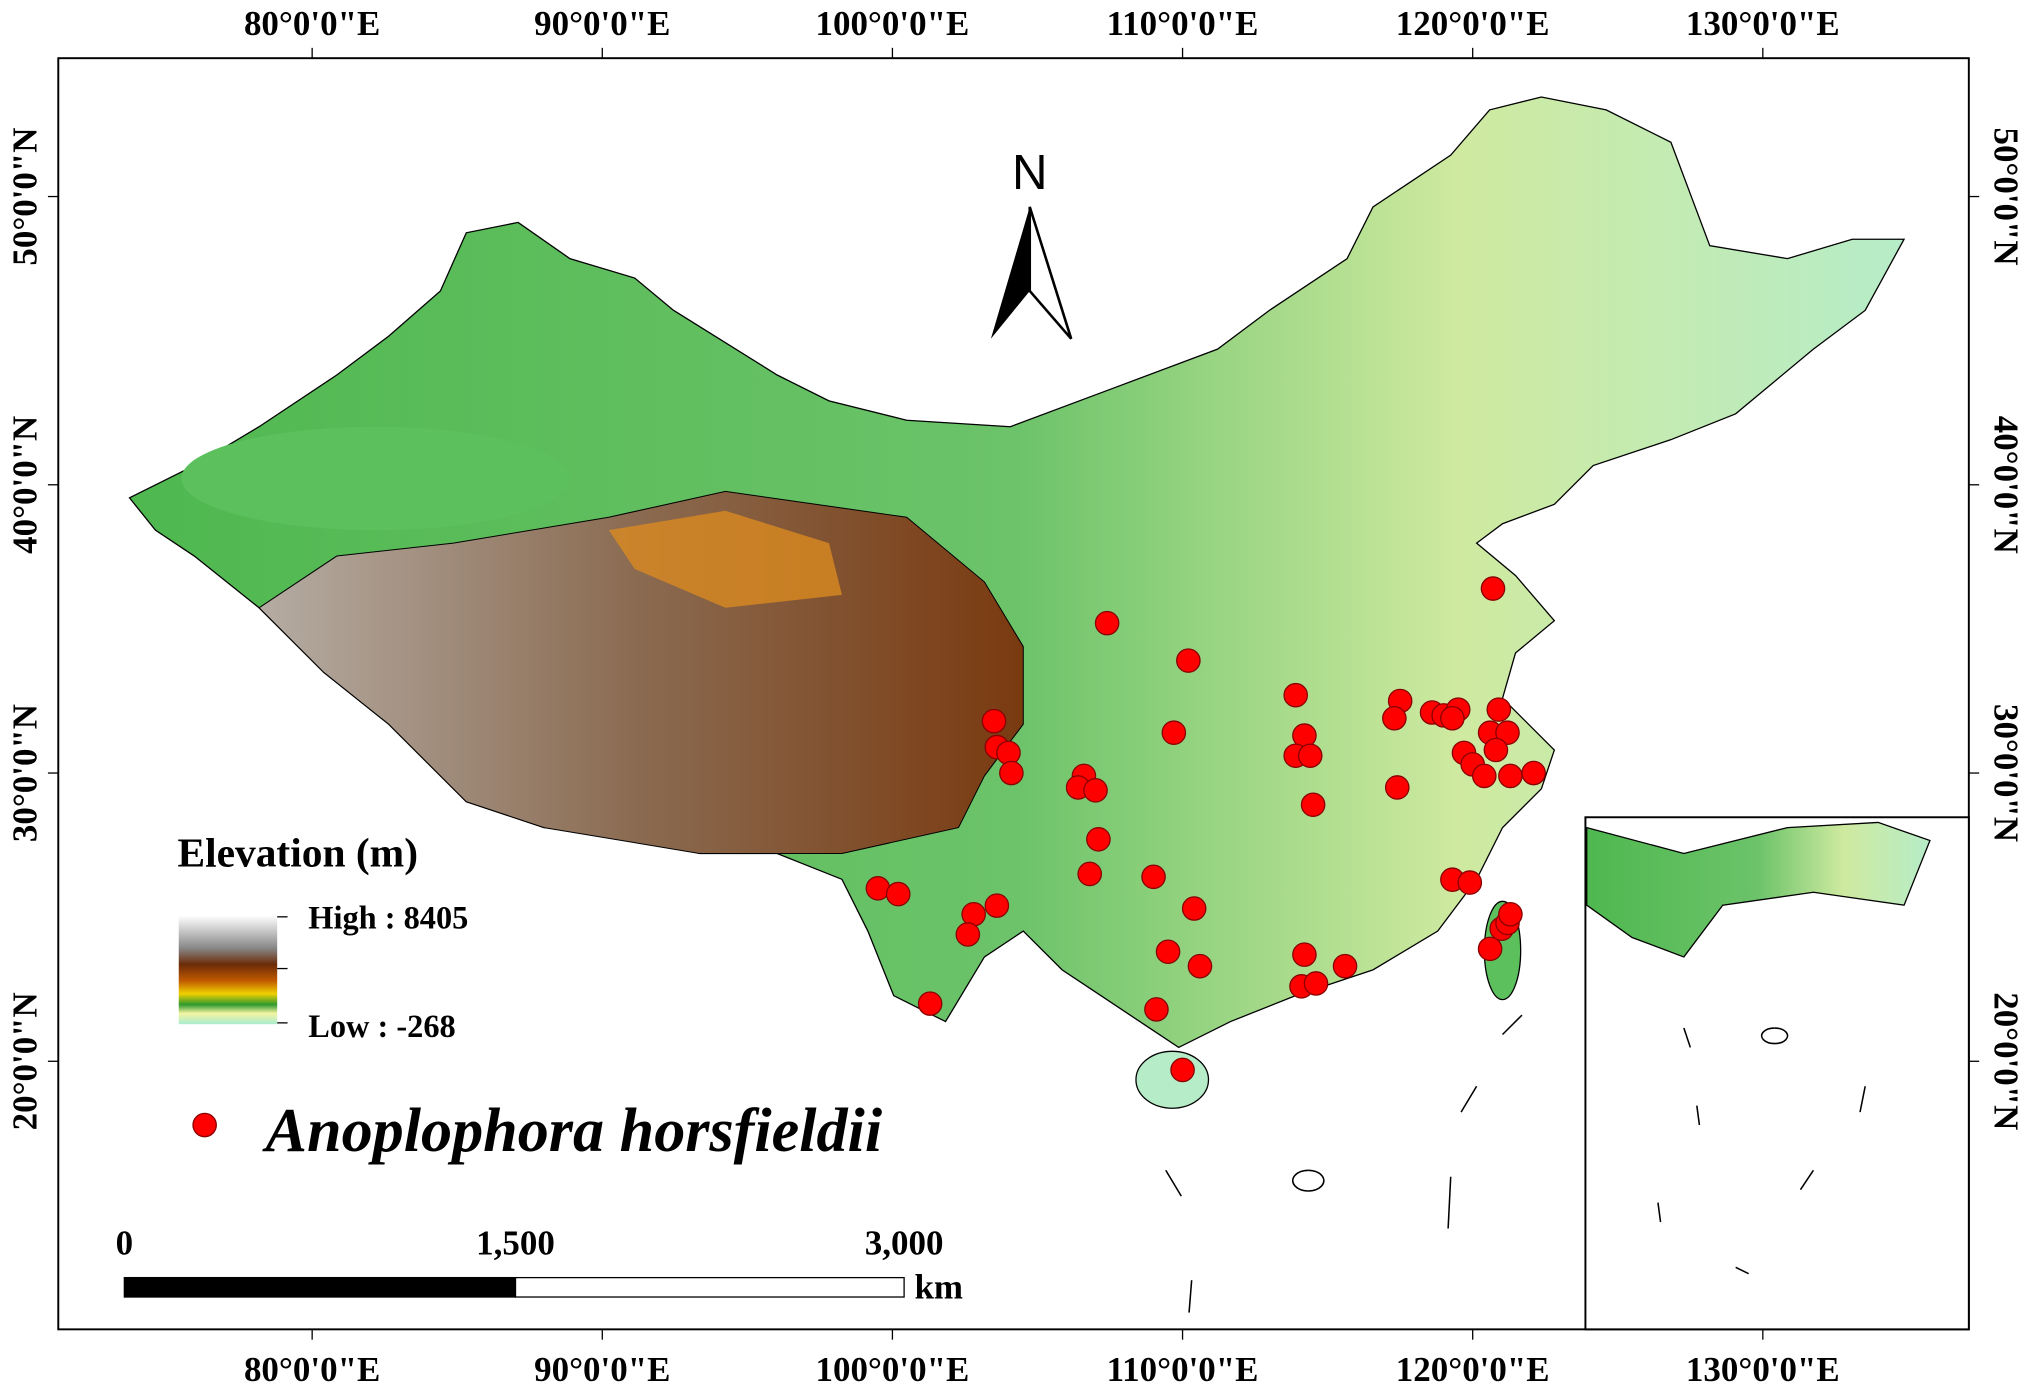  Describe the element at coordinates (904, 1242) in the screenshot. I see `scale-label: 3,000` at that location.